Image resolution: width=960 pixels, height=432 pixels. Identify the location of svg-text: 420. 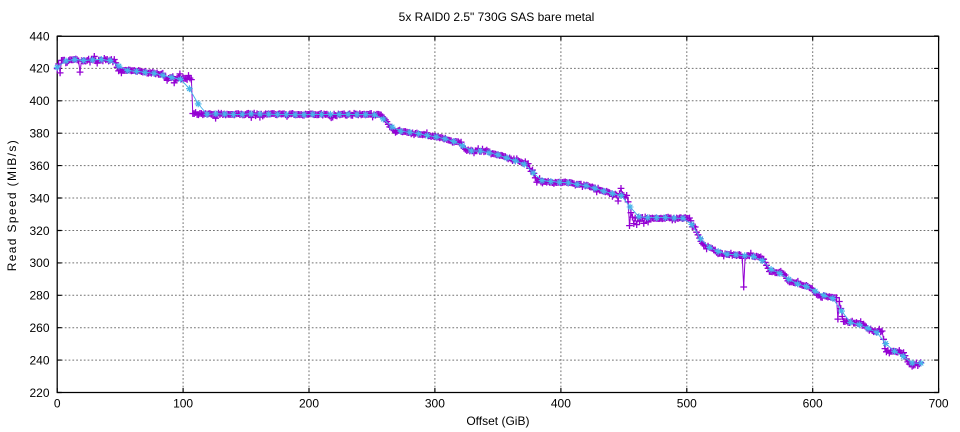
(39, 69).